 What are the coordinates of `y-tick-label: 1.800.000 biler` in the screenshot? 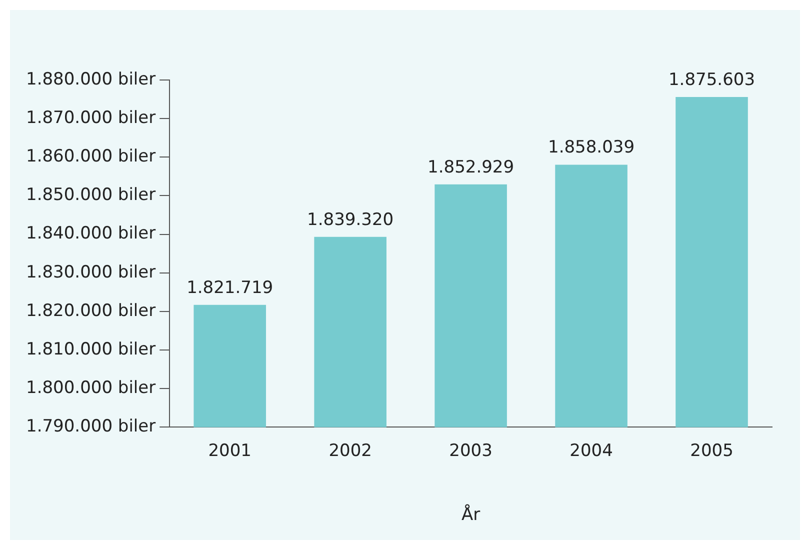 It's located at (91, 388).